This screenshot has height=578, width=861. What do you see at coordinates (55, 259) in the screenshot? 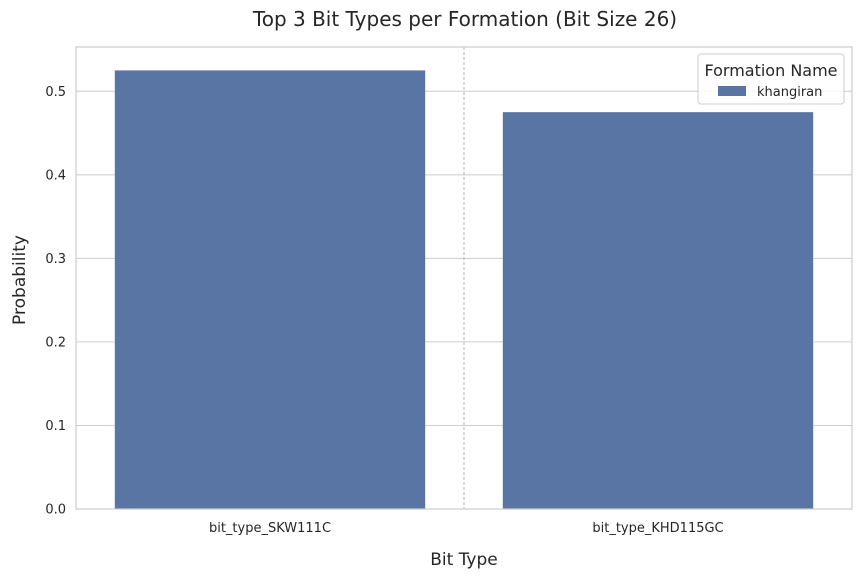
I see `y-tick-label: 0.3` at bounding box center [55, 259].